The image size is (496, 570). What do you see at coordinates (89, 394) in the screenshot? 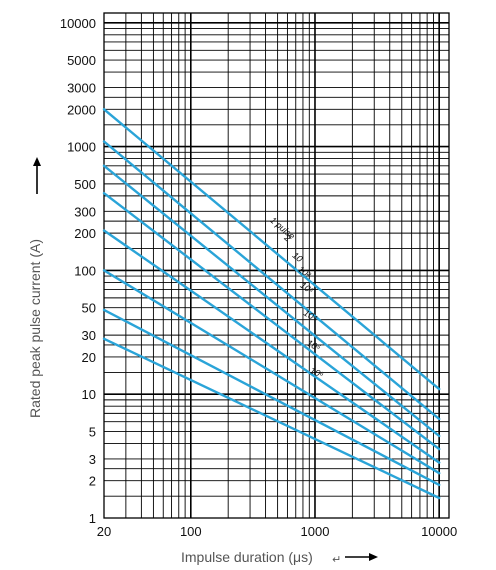
I see `y-tick-label: 10` at bounding box center [89, 394].